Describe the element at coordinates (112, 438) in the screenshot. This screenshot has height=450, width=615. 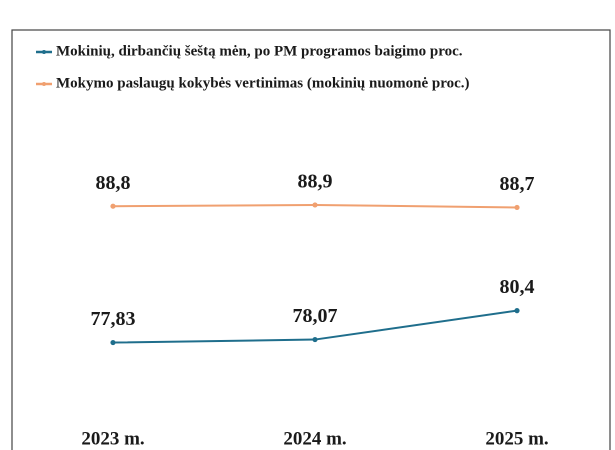
I see `x-tick-label: 2023 m.` at that location.